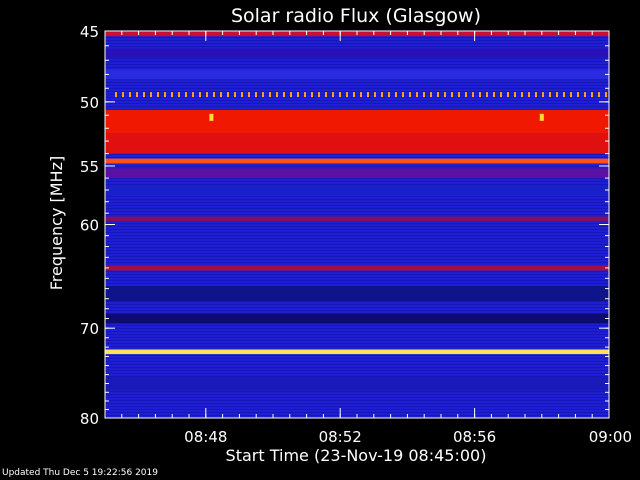  What do you see at coordinates (89, 32) in the screenshot?
I see `y-tick-label: 45` at bounding box center [89, 32].